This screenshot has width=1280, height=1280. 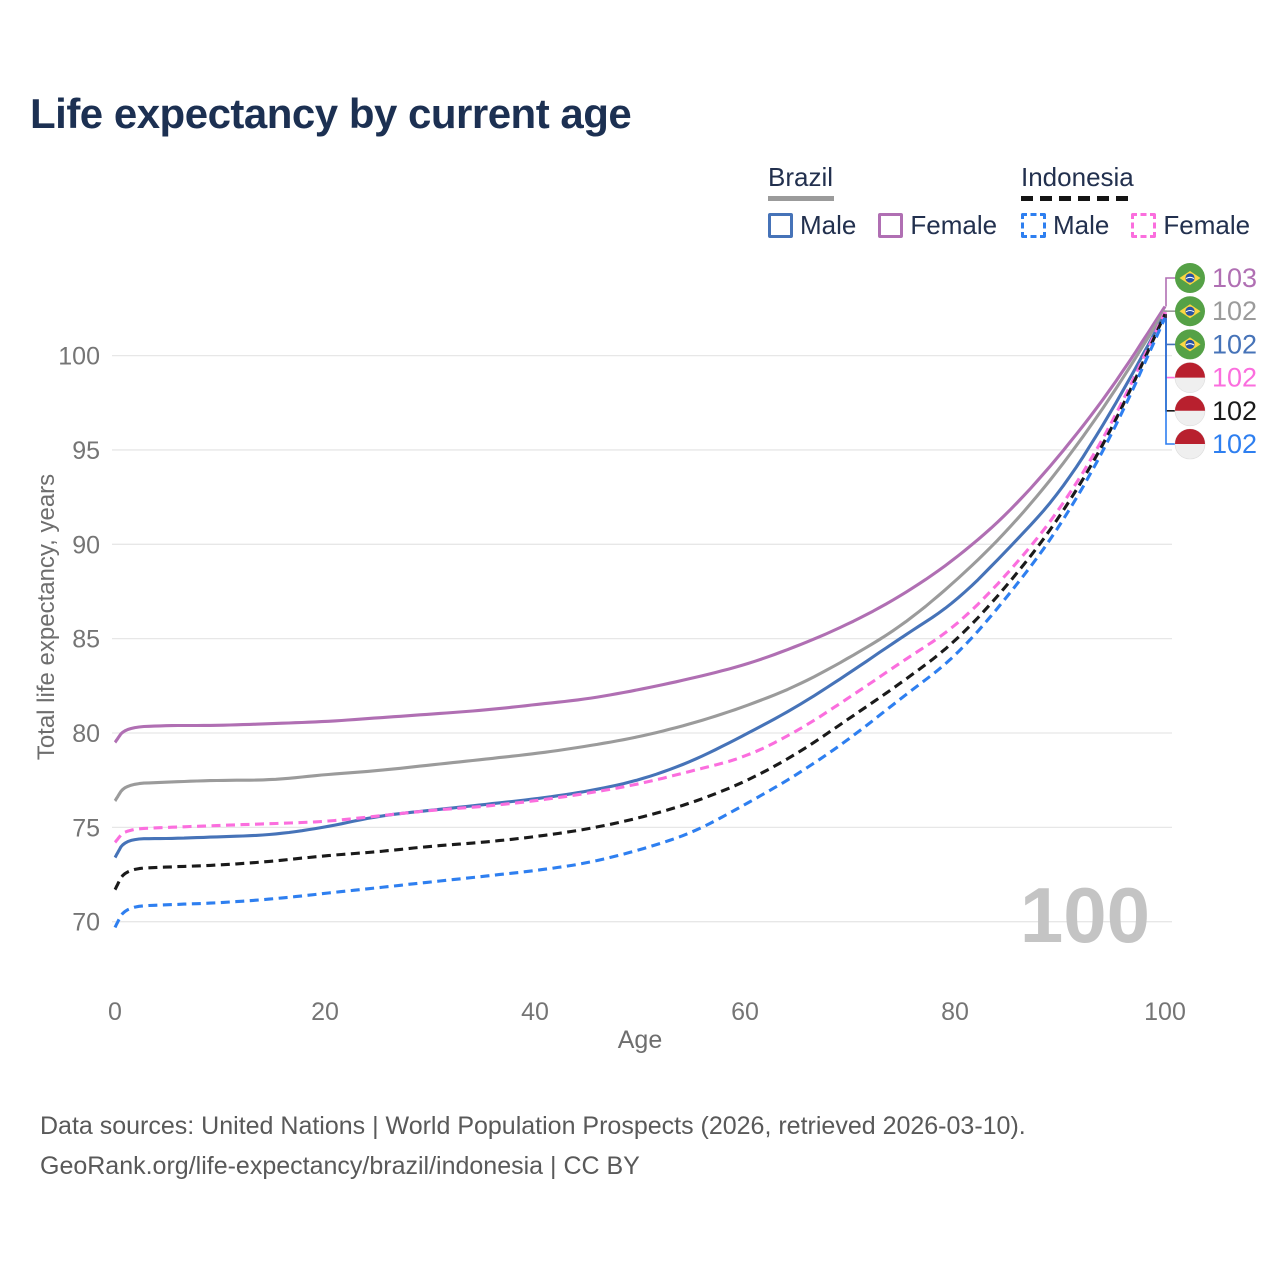 I want to click on x-axis-title: Age, so click(x=640, y=1040).